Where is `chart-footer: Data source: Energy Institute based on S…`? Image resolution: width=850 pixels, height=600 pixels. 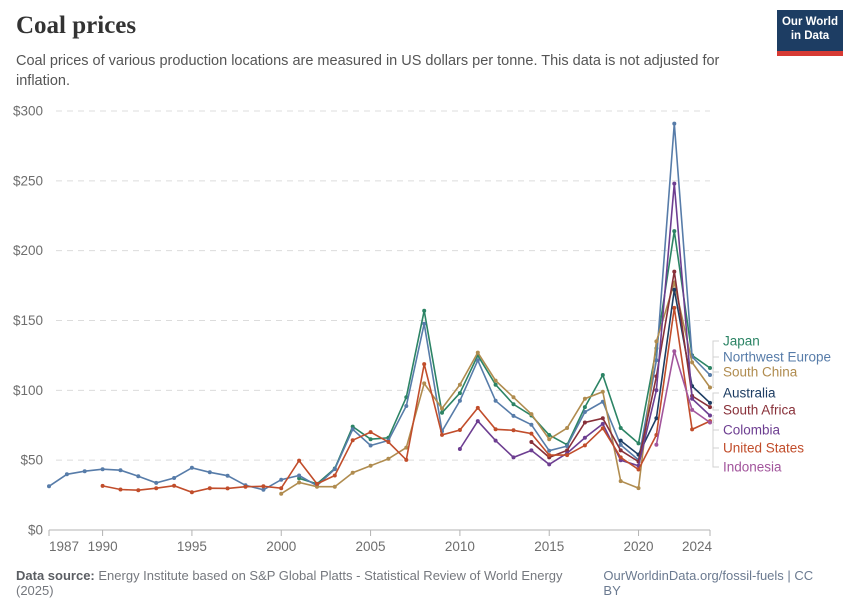 chart-footer: Data source: Energy Institute based on S… is located at coordinates (425, 583).